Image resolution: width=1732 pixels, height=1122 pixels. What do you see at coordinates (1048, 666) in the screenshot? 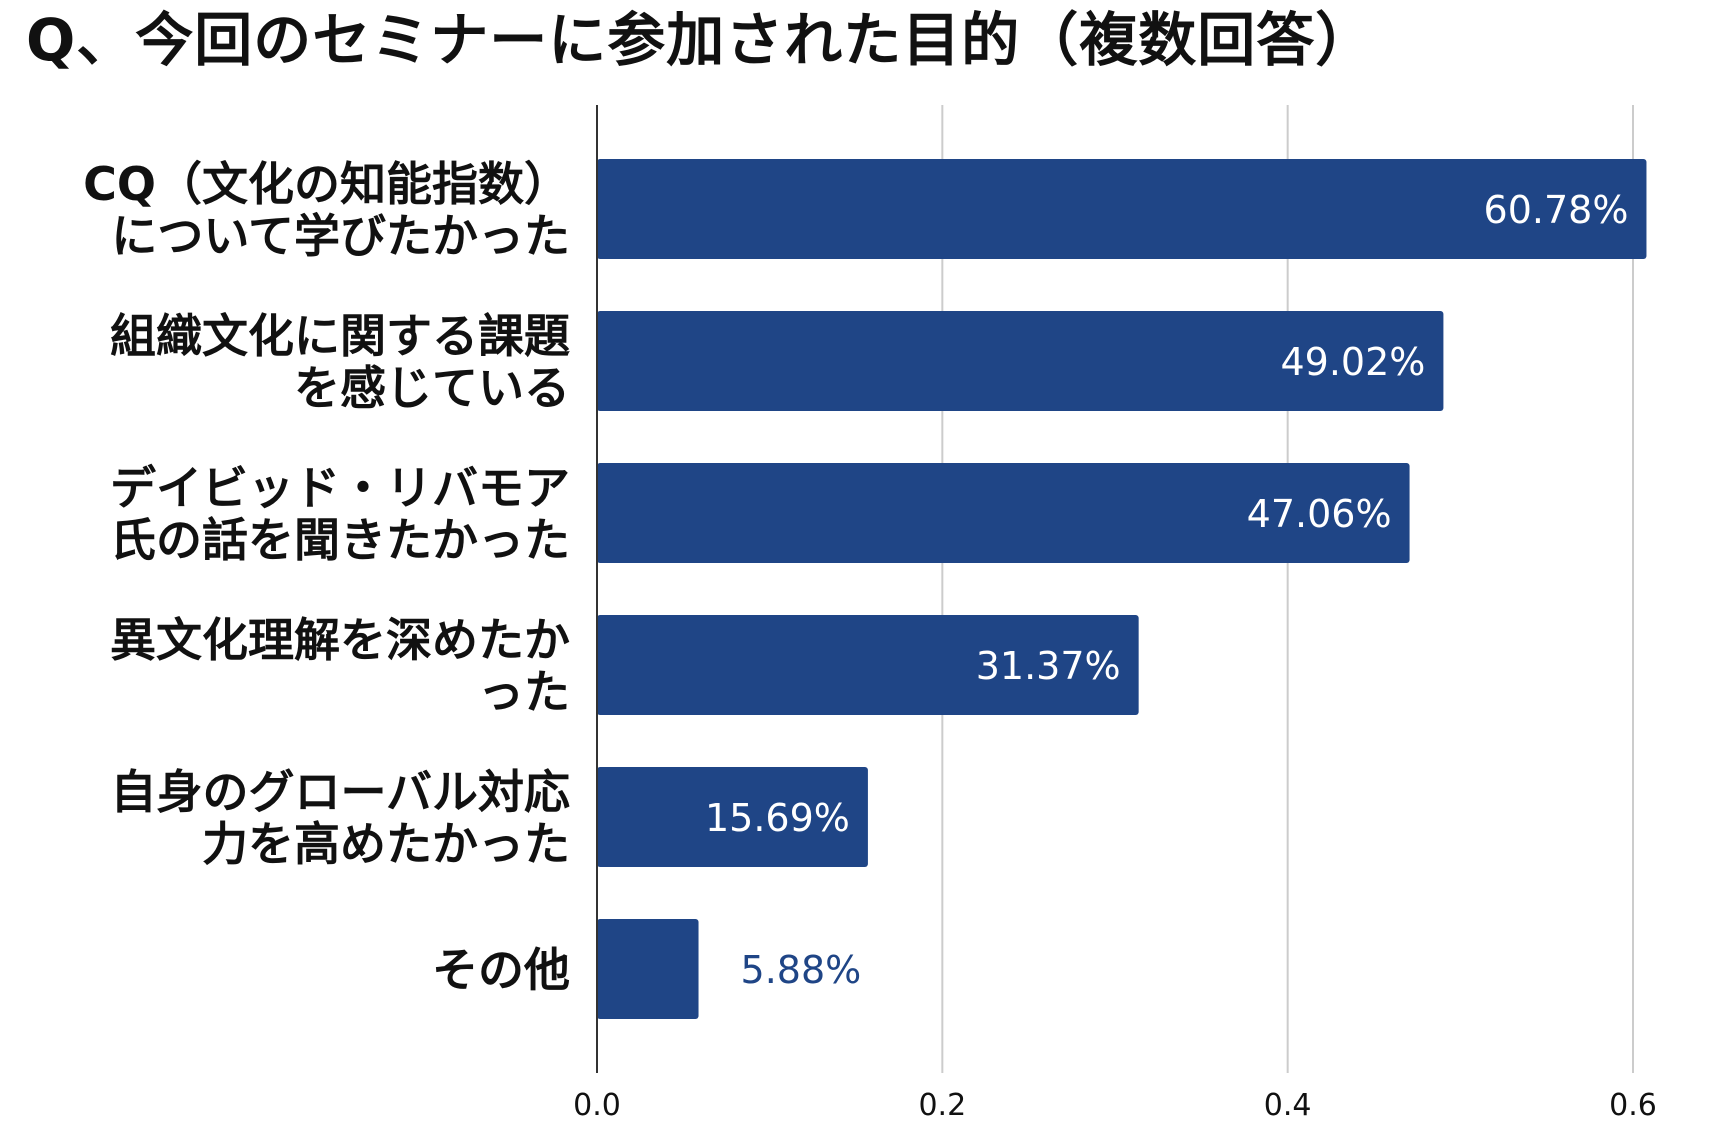
I see `data-label: 31.37%` at bounding box center [1048, 666].